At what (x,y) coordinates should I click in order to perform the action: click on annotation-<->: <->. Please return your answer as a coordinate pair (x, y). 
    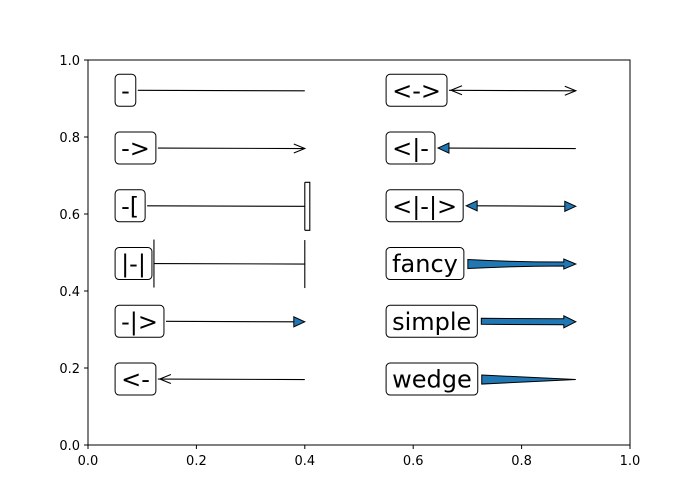
    Looking at the image, I should click on (481, 90).